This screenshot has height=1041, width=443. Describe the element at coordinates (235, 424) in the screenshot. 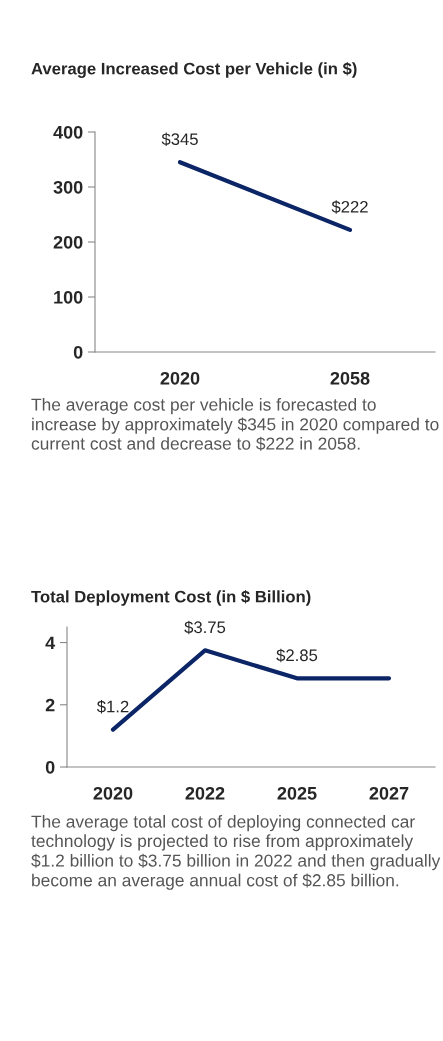

I see `text: The average cost per vehicle is forecasted to increase by approximately $345 in 2020 compared to current cost and decrease to $222 in 2058.` at that location.